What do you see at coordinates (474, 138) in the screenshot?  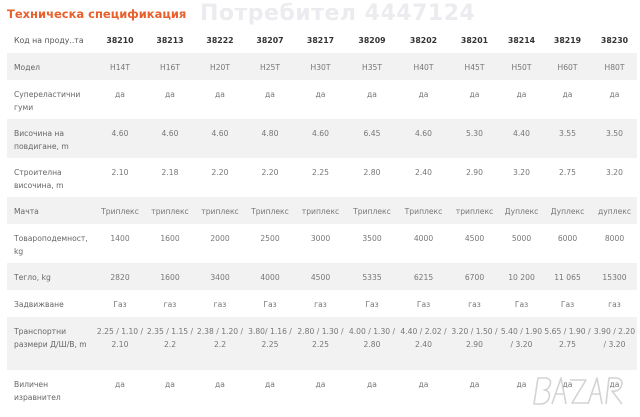 I see `cell-value: 5.30` at bounding box center [474, 138].